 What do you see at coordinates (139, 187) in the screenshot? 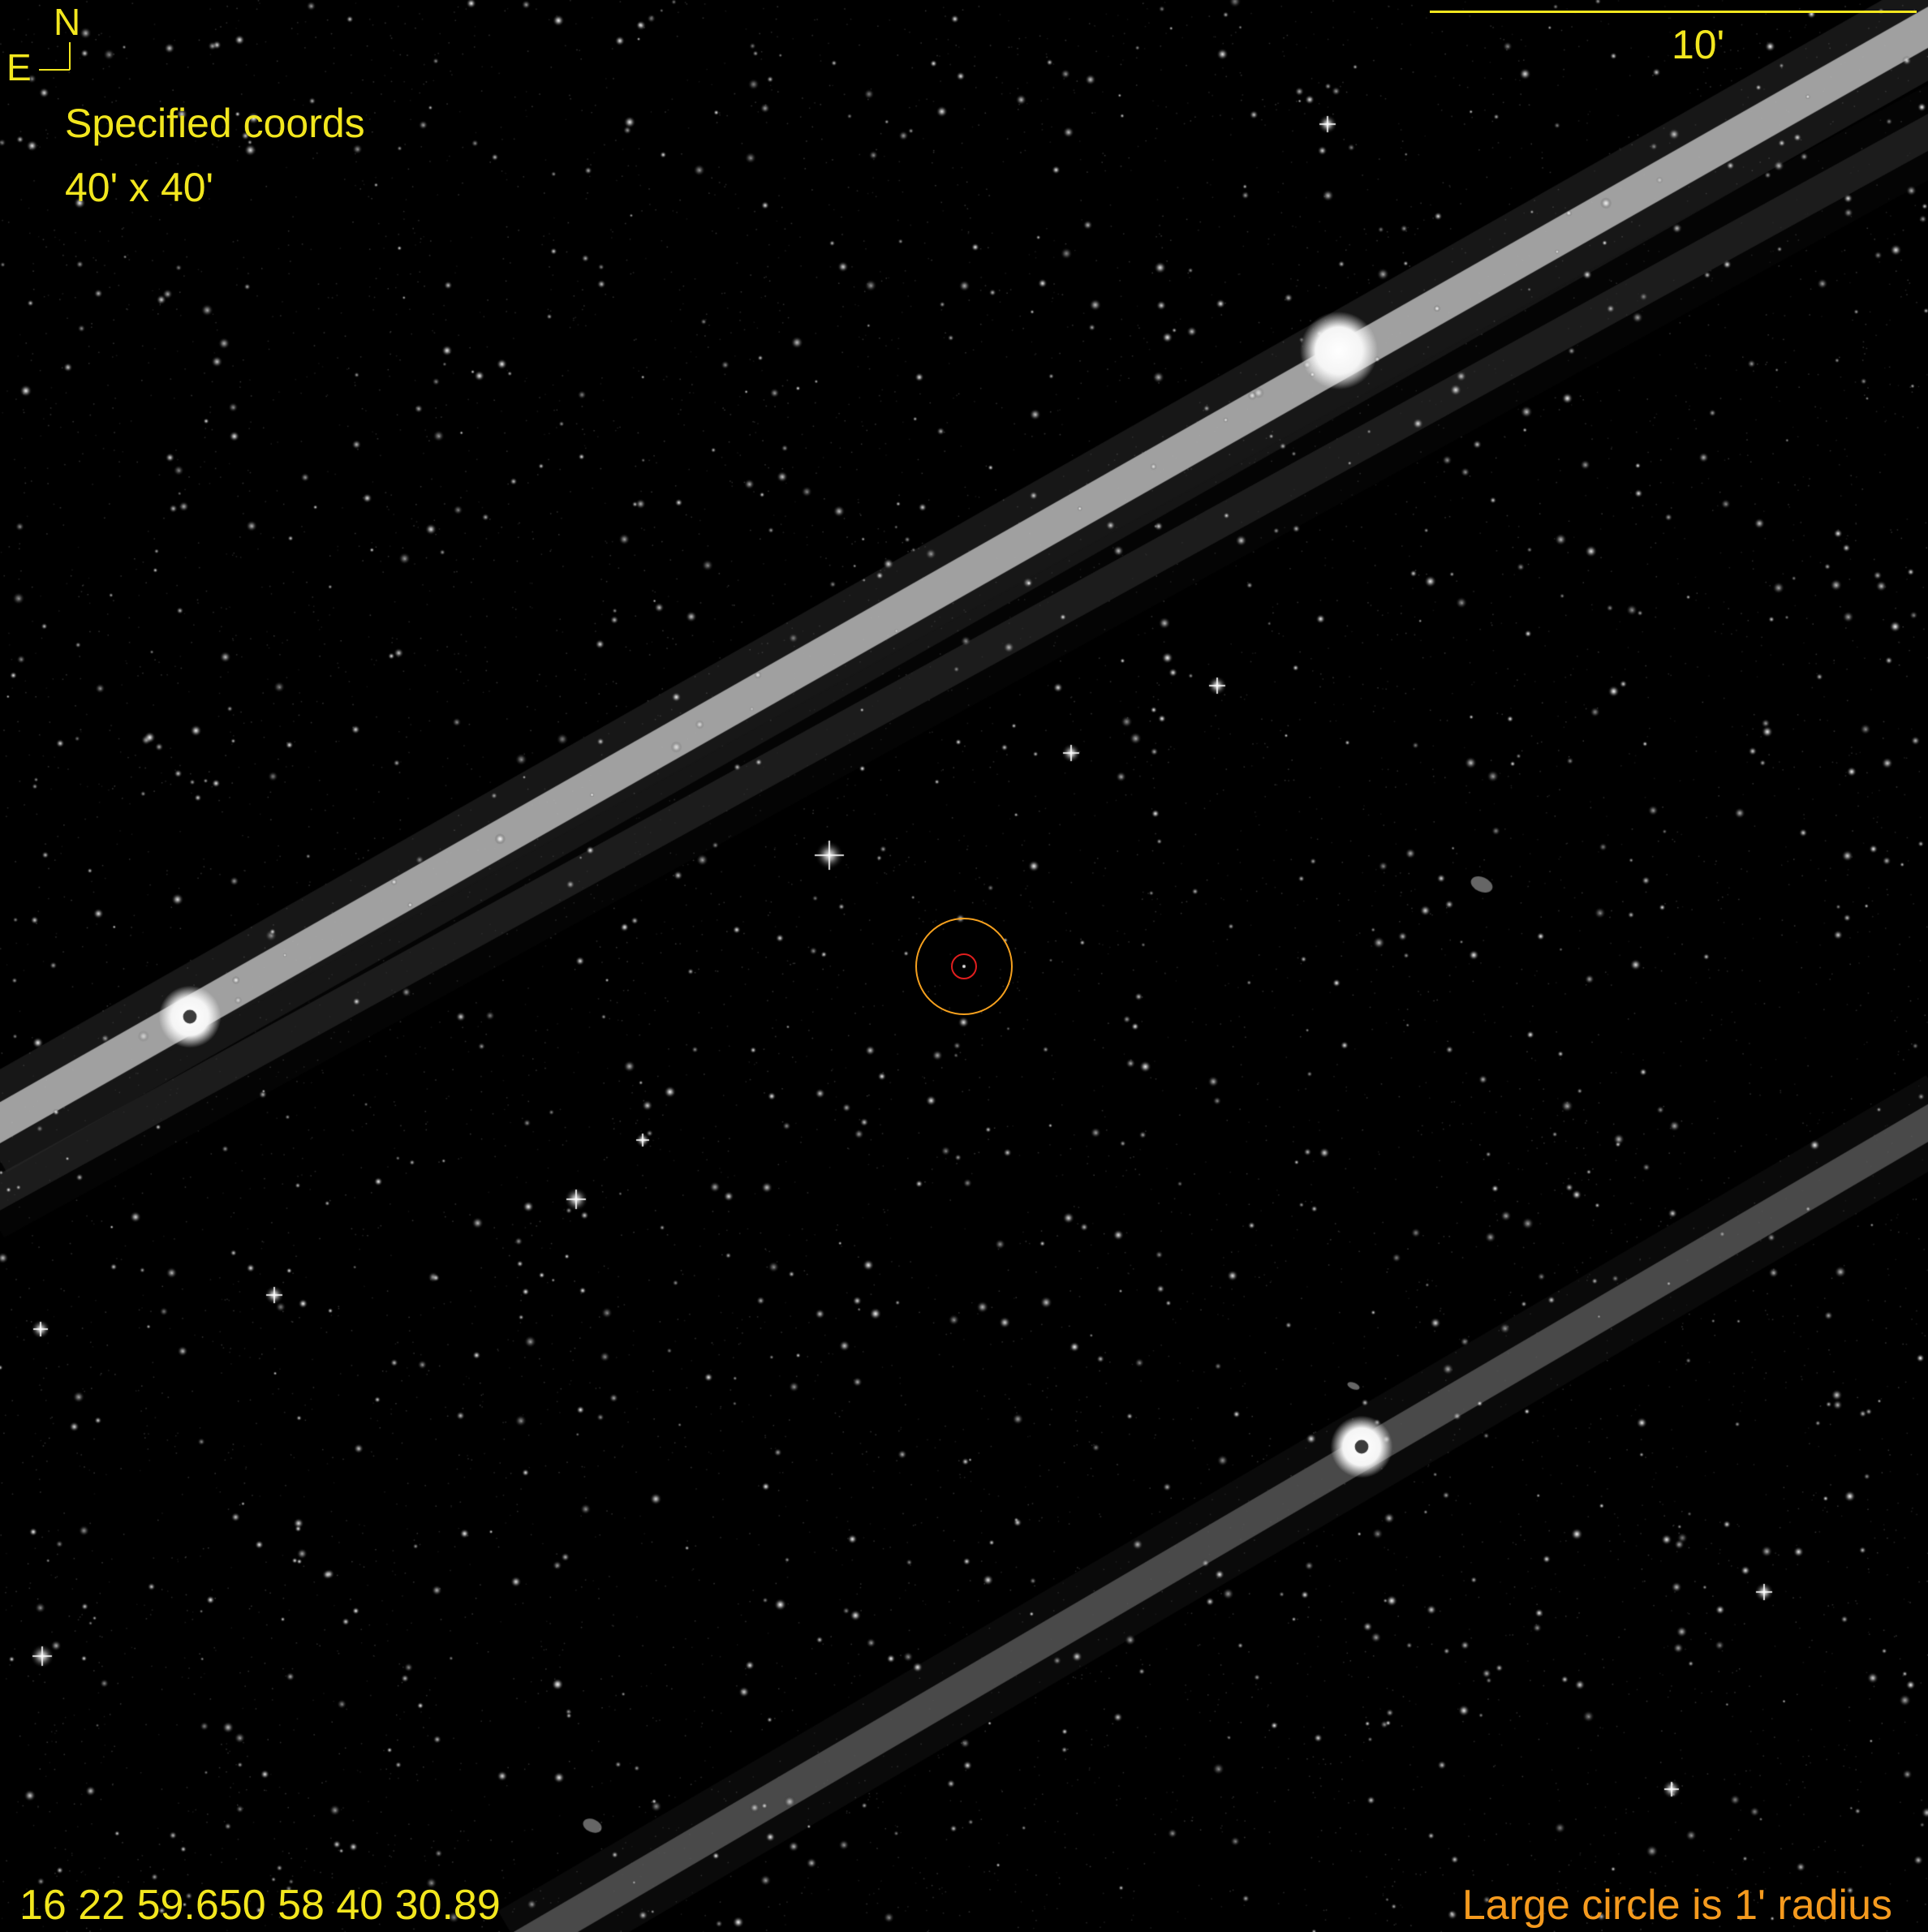
I see `field-of-view-label: 40' x 40'` at bounding box center [139, 187].